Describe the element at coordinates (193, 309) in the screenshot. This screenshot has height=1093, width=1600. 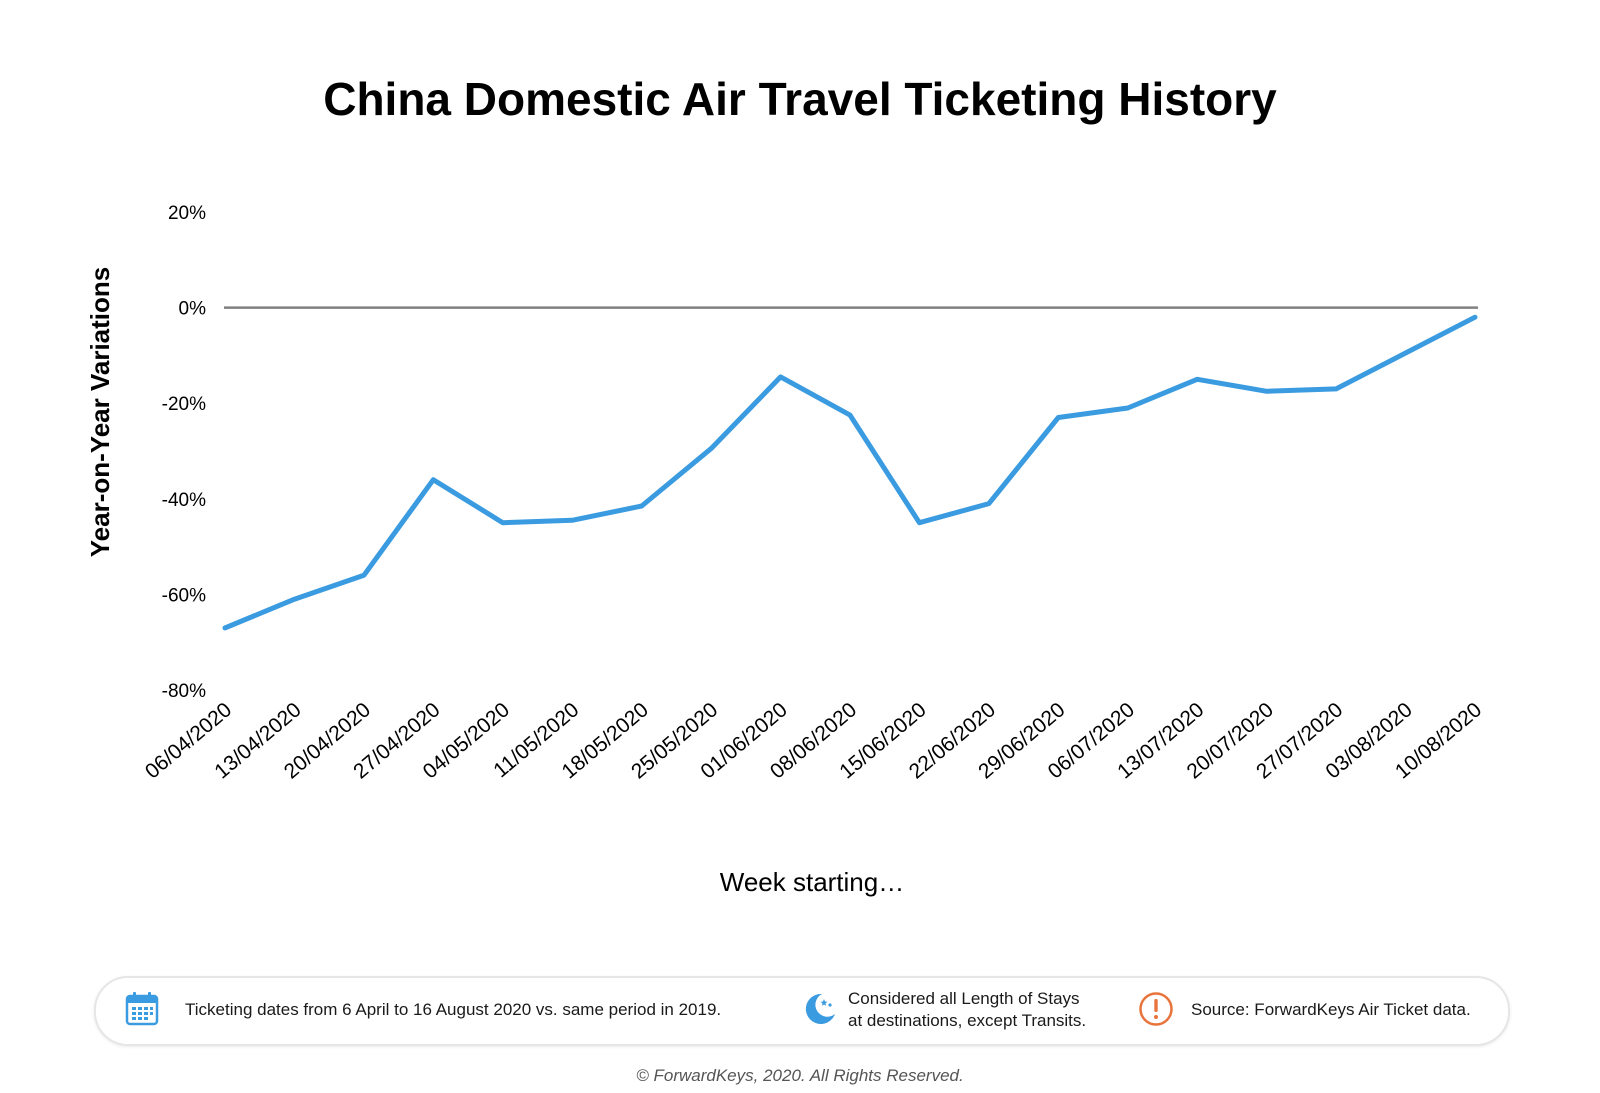
I see `y-tick-label: 0%` at that location.